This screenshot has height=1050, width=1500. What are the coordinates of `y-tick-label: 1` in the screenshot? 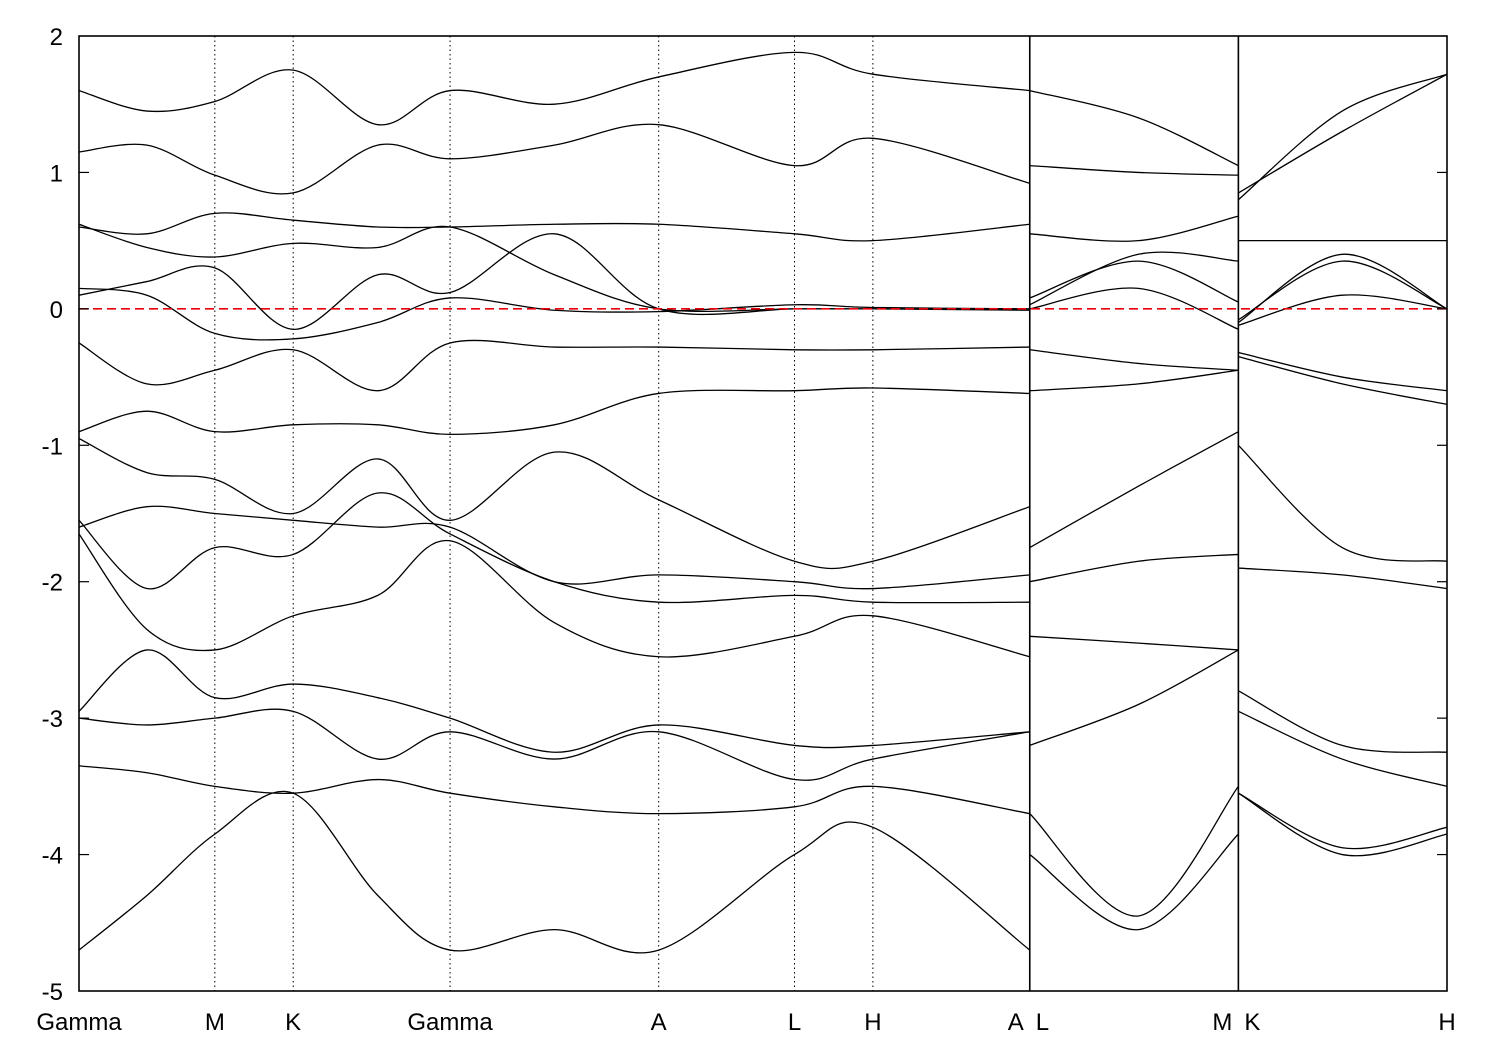 It's located at (56, 173).